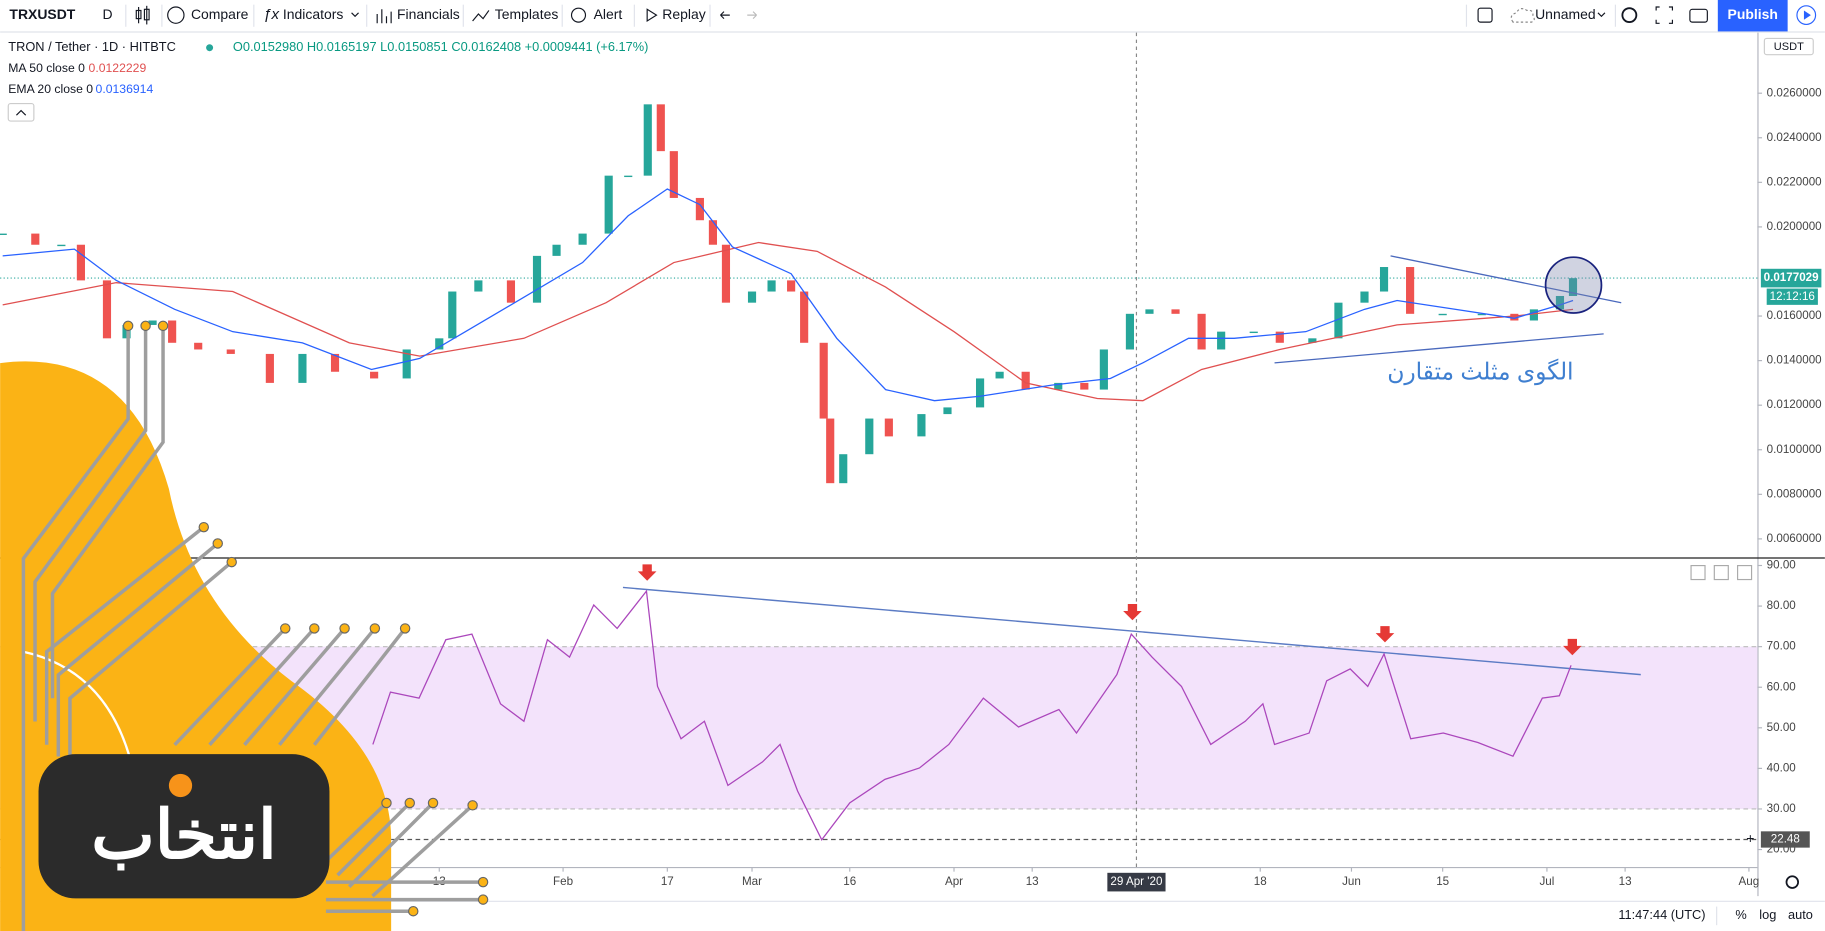  I want to click on log-toggle: log, so click(1767, 914).